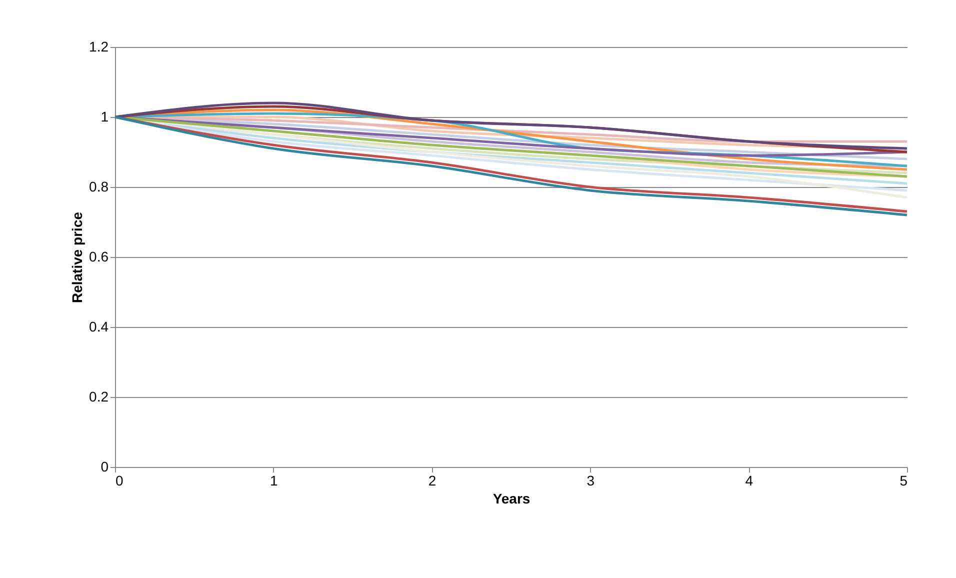 This screenshot has width=956, height=578. What do you see at coordinates (99, 326) in the screenshot?
I see `y-tick-label: 0.4` at bounding box center [99, 326].